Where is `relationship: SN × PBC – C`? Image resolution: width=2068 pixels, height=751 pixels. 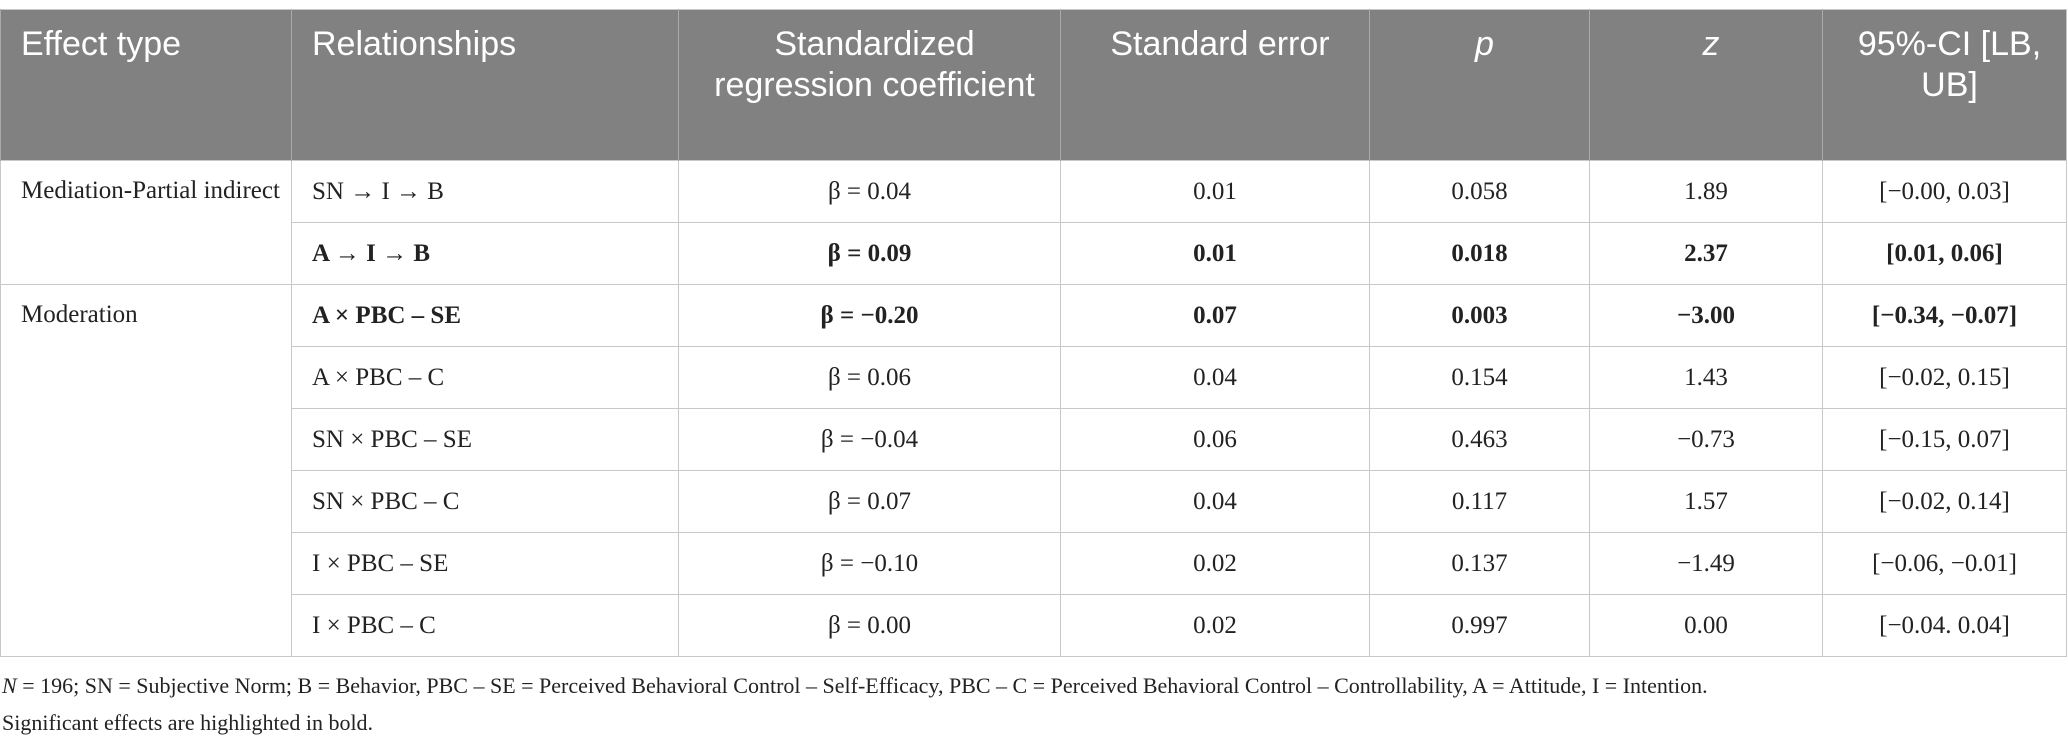
relationship: SN × PBC – C is located at coordinates (485, 501).